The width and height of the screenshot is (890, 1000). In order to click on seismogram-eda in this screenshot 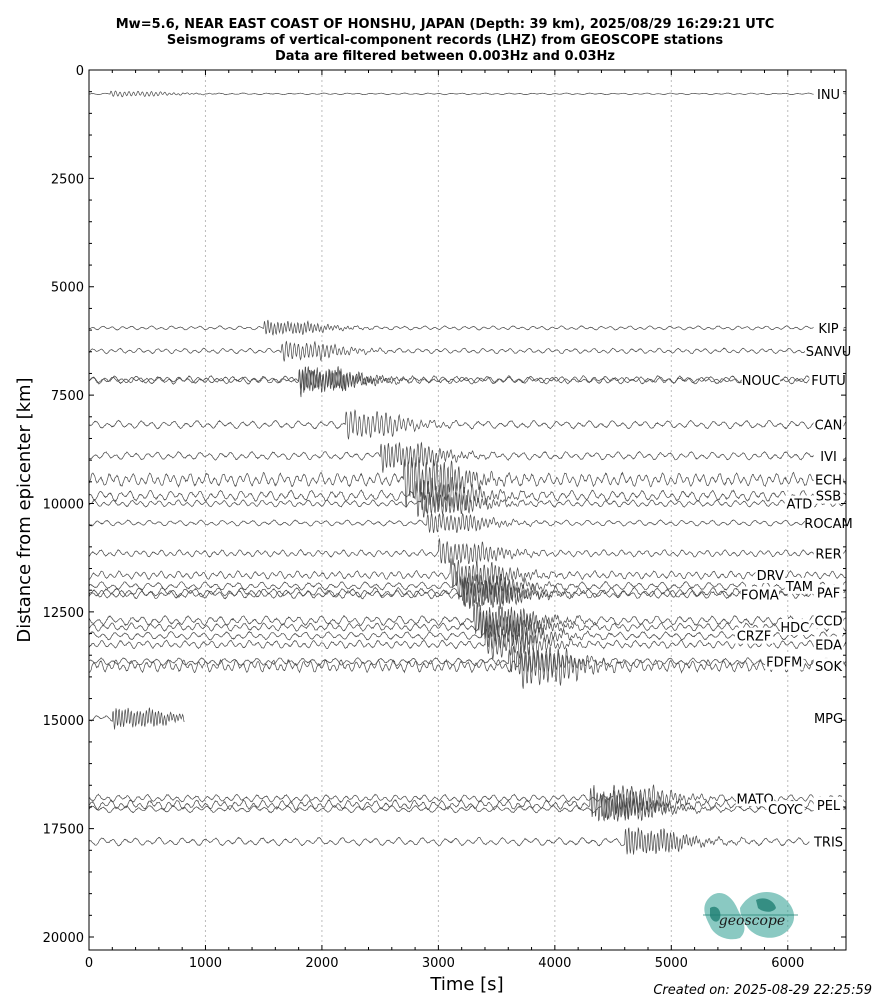, I will do `click(467, 644)`.